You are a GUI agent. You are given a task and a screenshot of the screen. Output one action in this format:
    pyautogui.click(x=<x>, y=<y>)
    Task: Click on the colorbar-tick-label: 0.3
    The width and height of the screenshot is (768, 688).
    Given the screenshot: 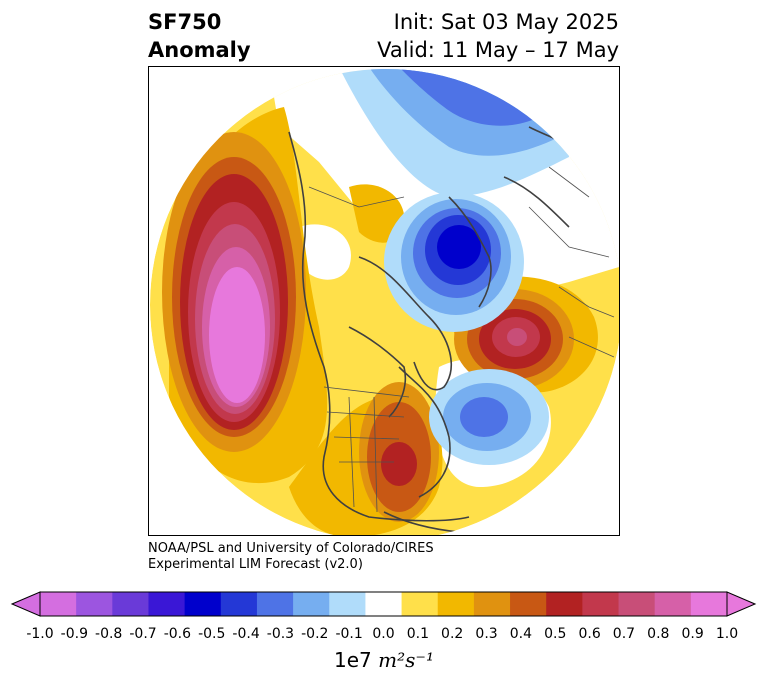 What is the action you would take?
    pyautogui.click(x=486, y=634)
    